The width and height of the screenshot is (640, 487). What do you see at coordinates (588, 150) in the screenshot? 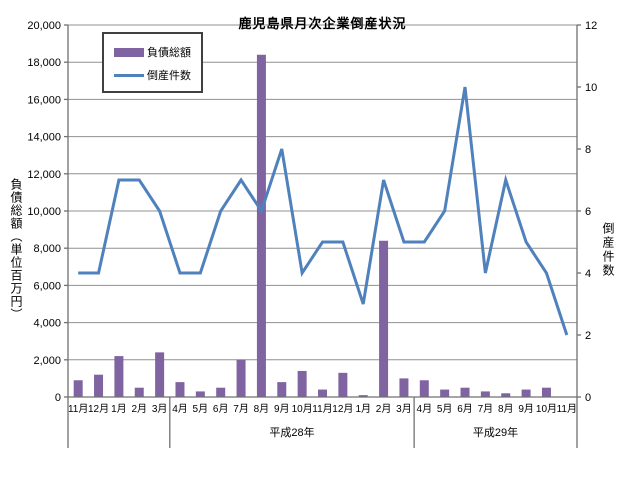
I see `right-axis-tick-label: 8` at bounding box center [588, 150].